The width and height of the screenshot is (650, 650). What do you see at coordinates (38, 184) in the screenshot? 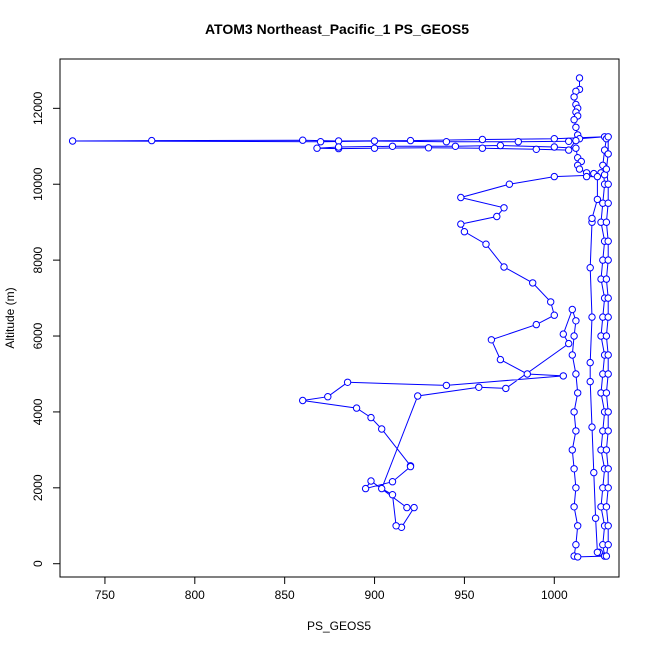
I see `y-tick-label: 10000` at bounding box center [38, 184].